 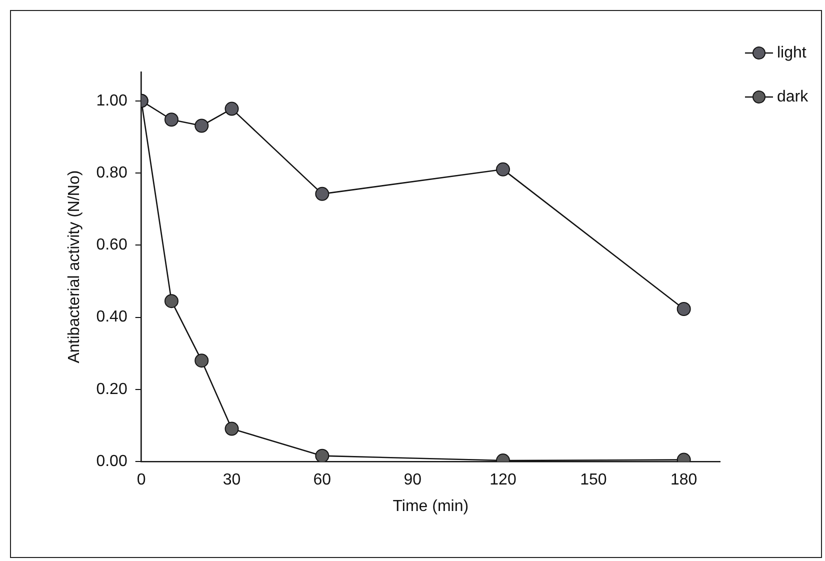 What do you see at coordinates (792, 53) in the screenshot?
I see `legend-label: light` at bounding box center [792, 53].